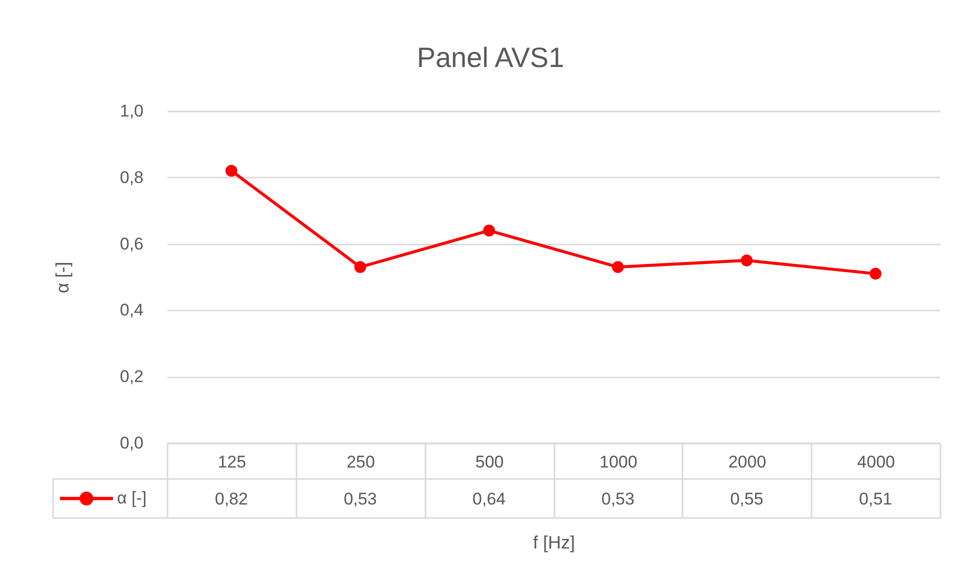  I want to click on data-label: 0,55, so click(747, 499).